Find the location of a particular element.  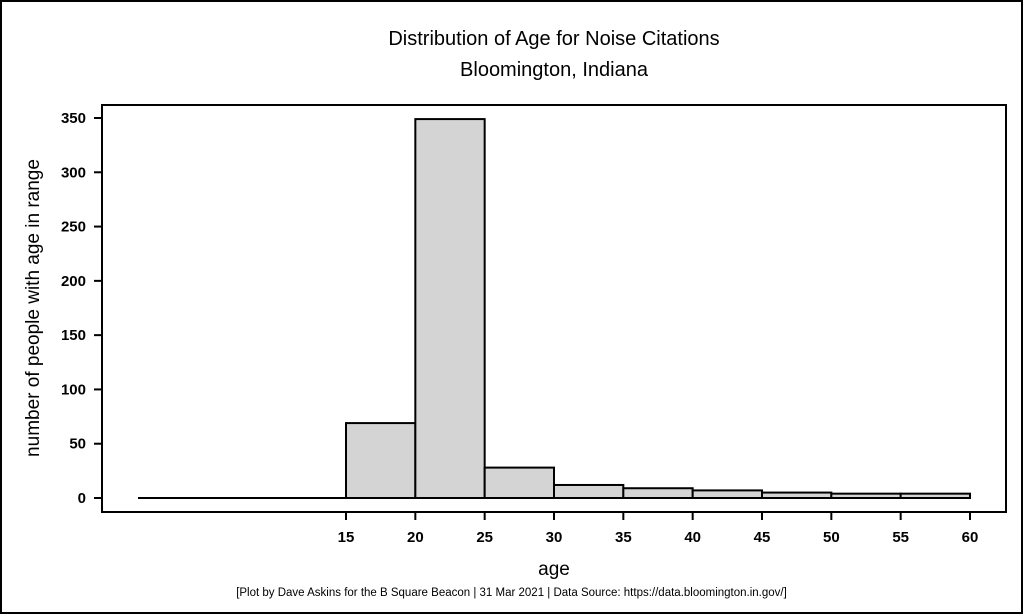

y-tick-label: 0 is located at coordinates (82, 498).